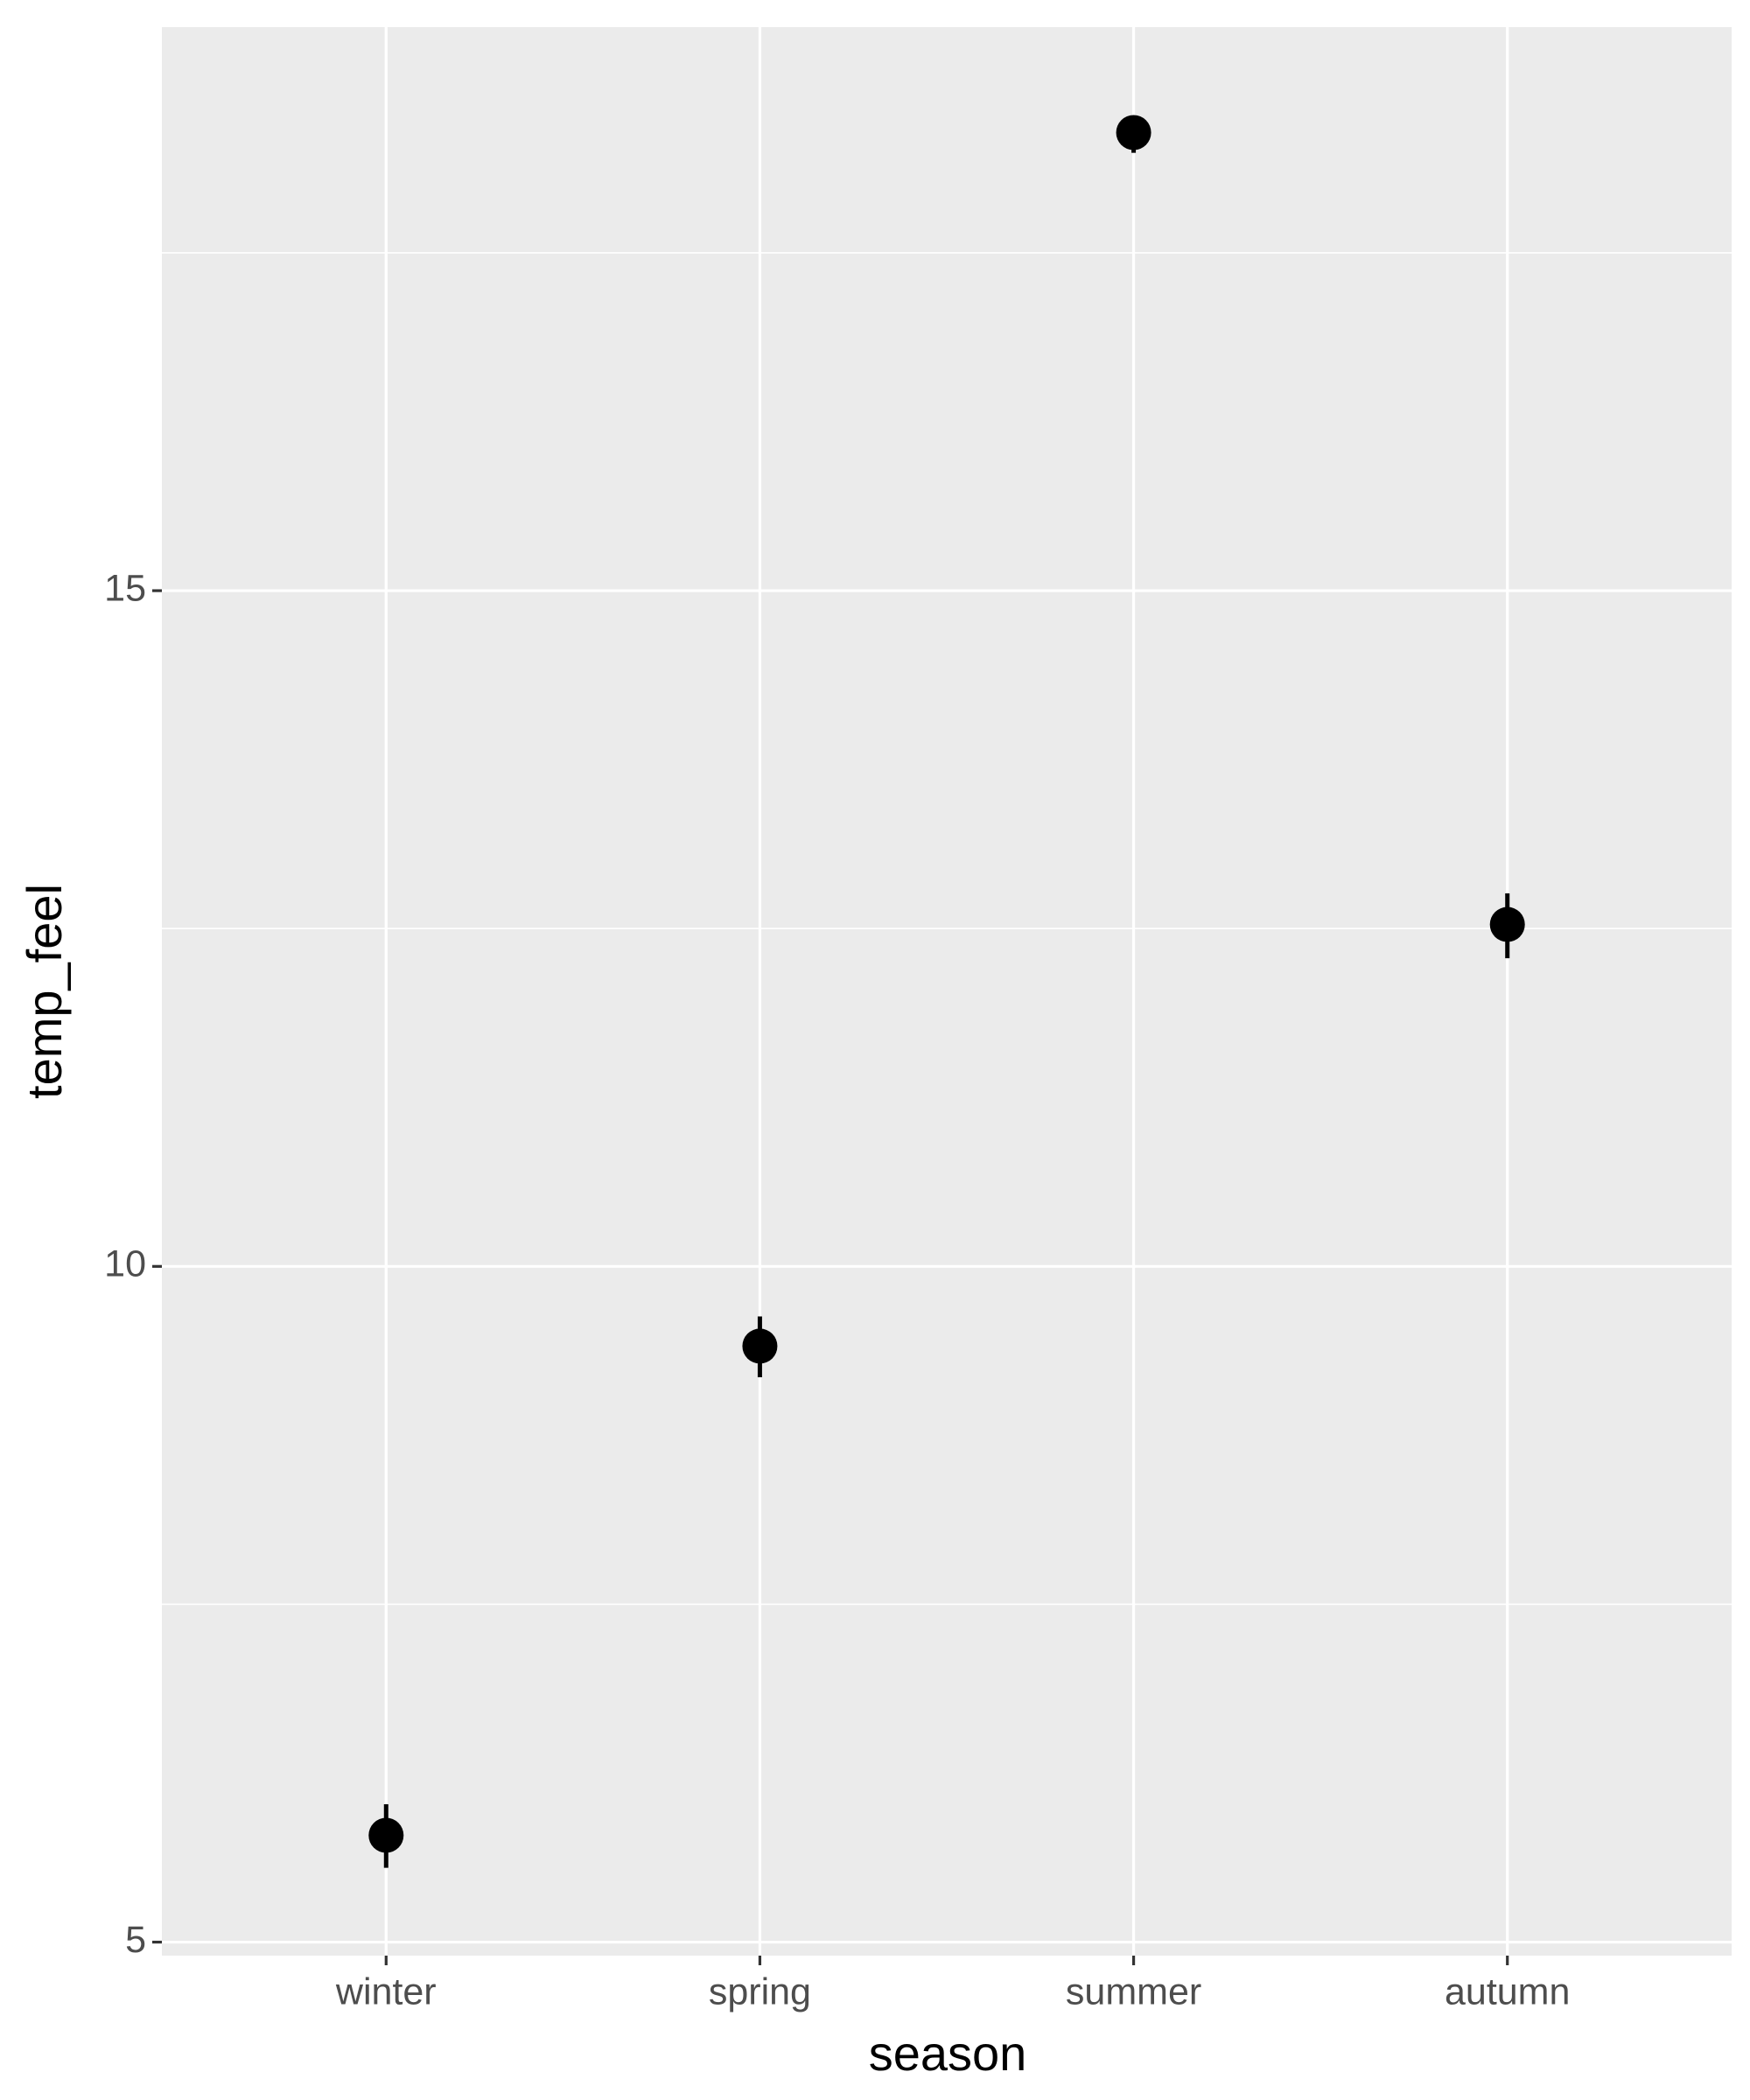  I want to click on y-tick-label: 5, so click(135, 1940).